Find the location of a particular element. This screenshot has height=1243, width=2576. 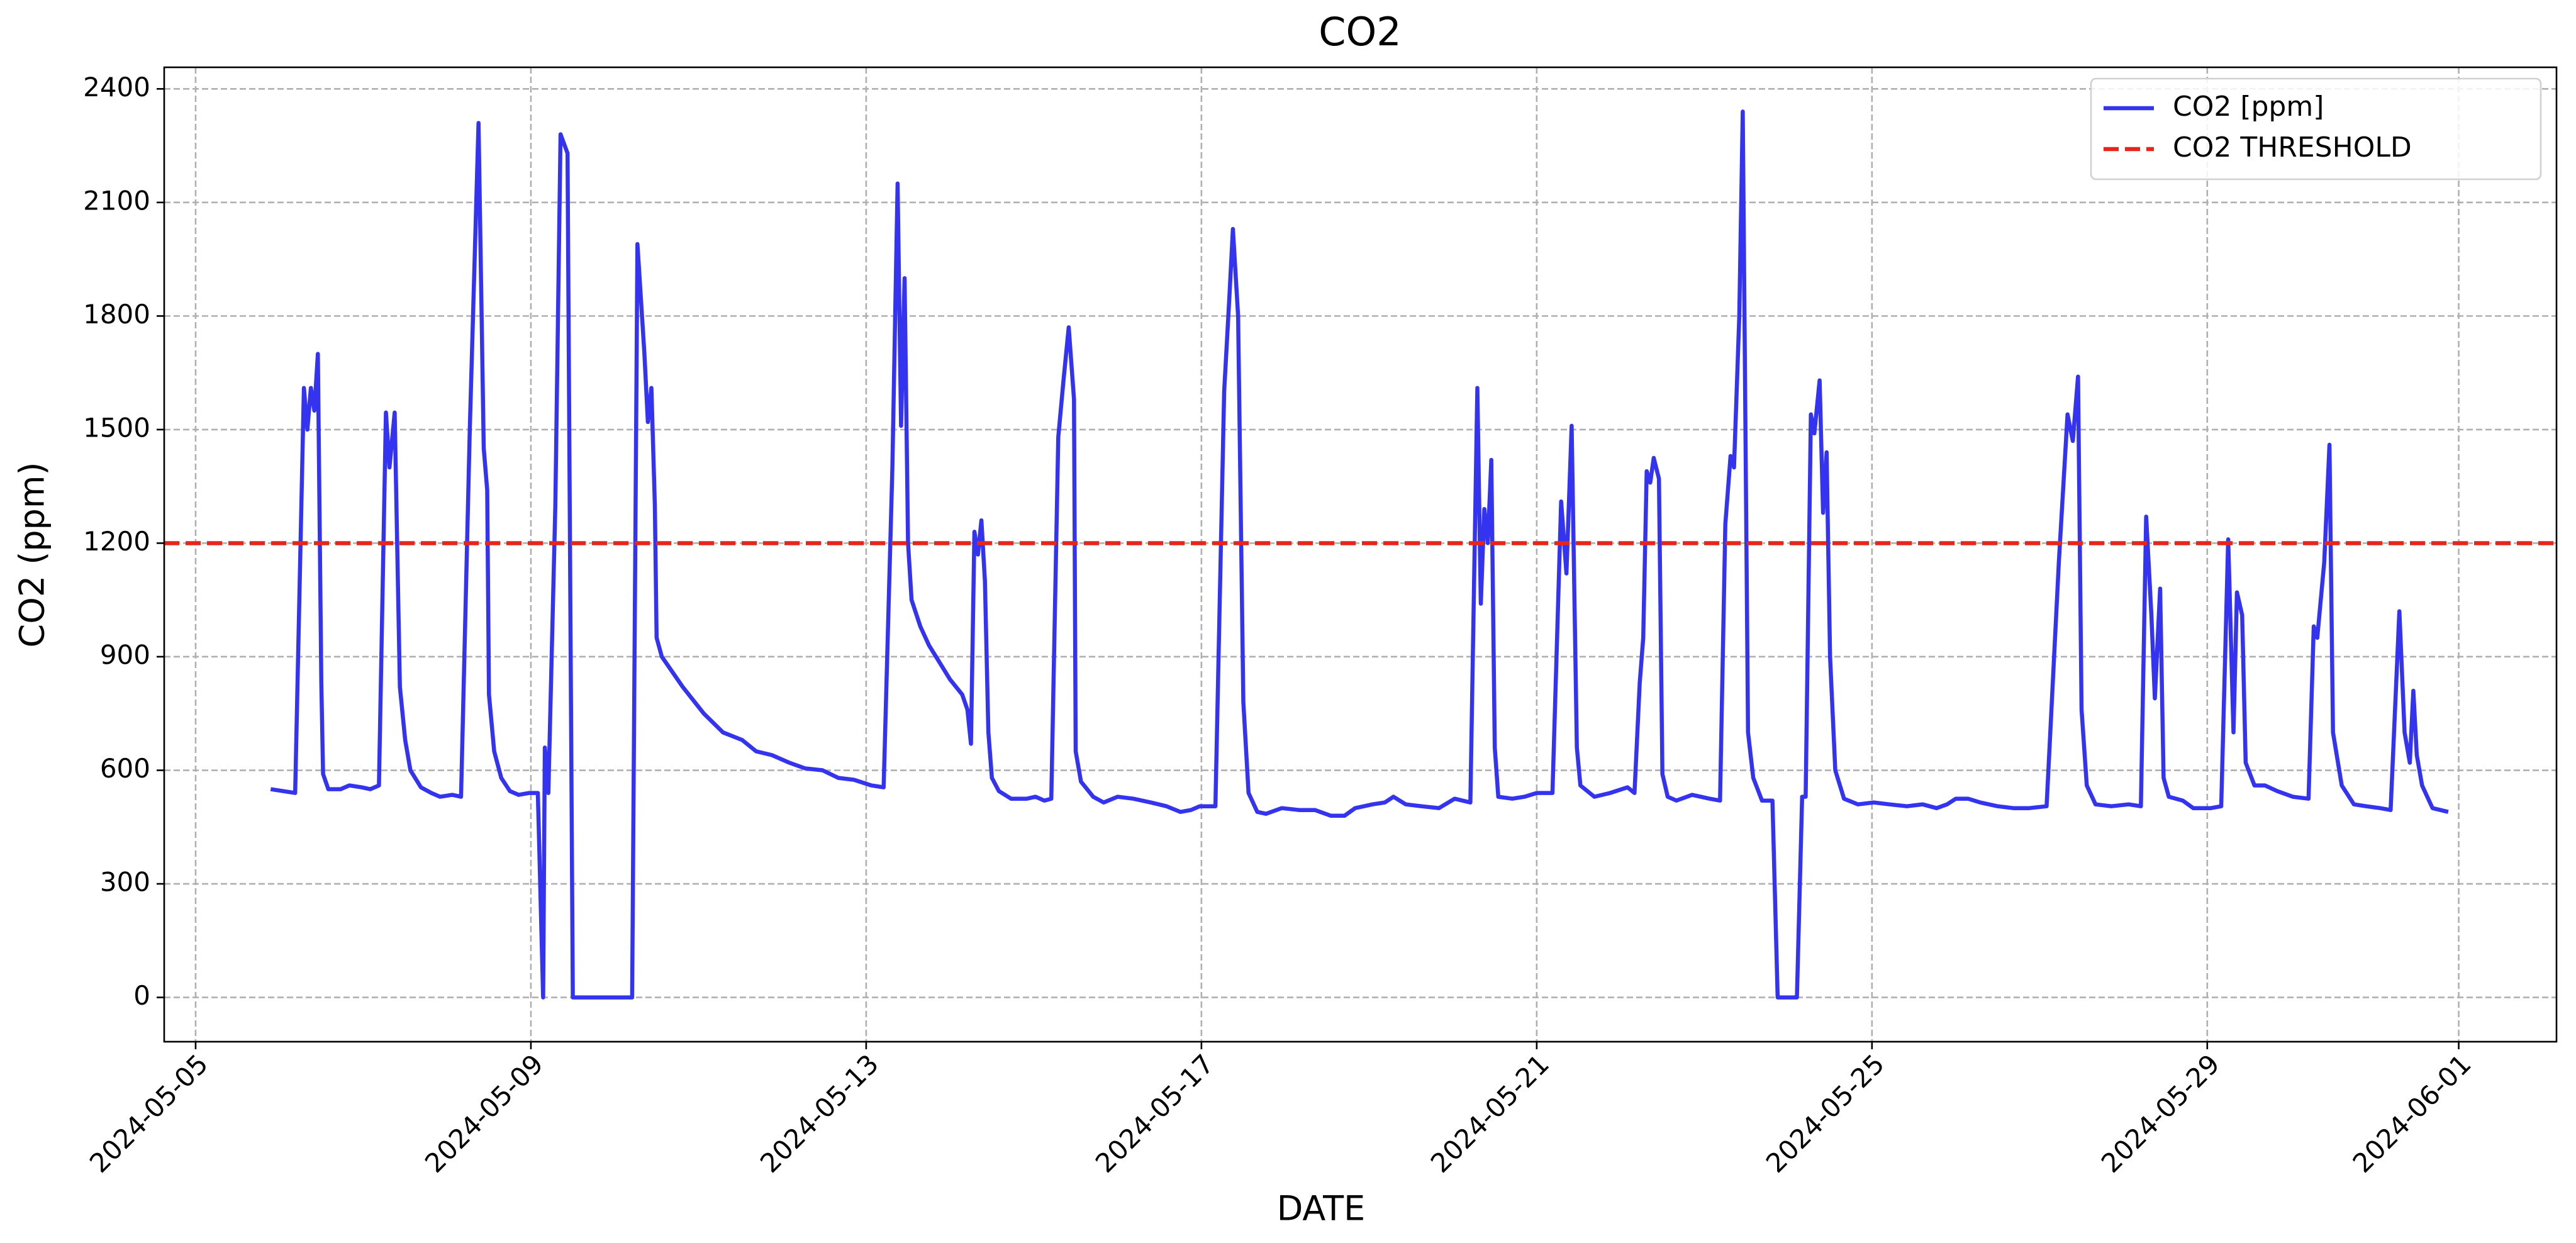

x-tick-label: 2024-05-25 is located at coordinates (1825, 1114).